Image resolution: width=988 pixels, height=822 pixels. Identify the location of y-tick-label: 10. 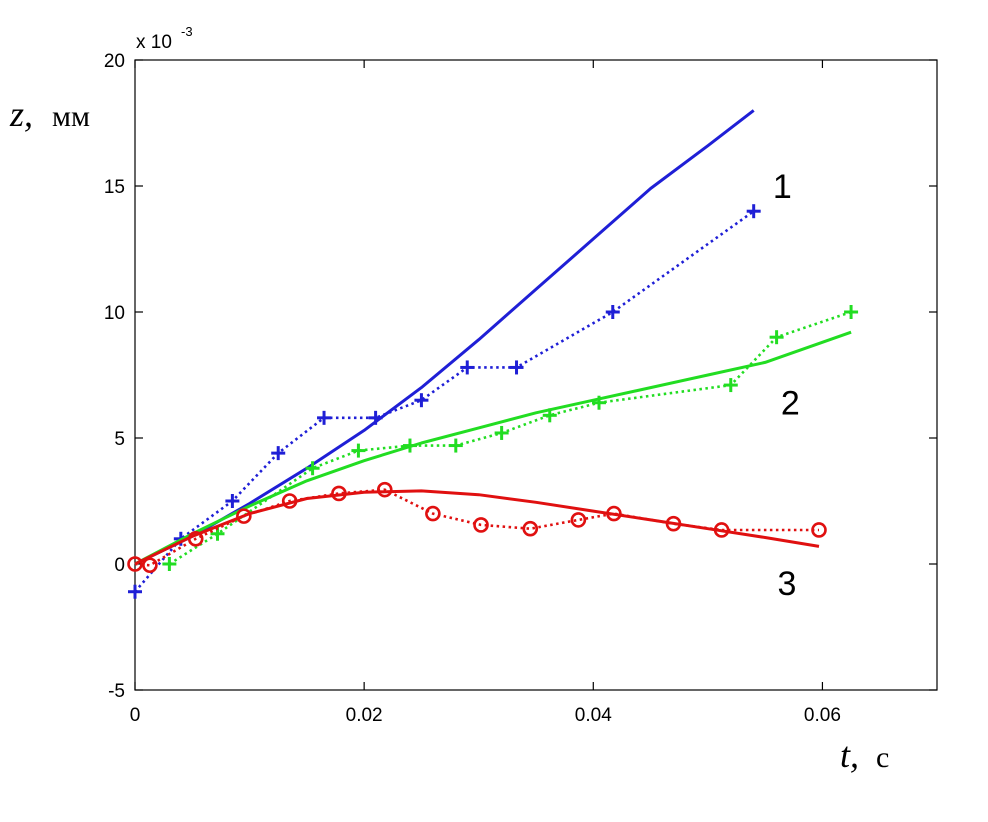
(114, 313).